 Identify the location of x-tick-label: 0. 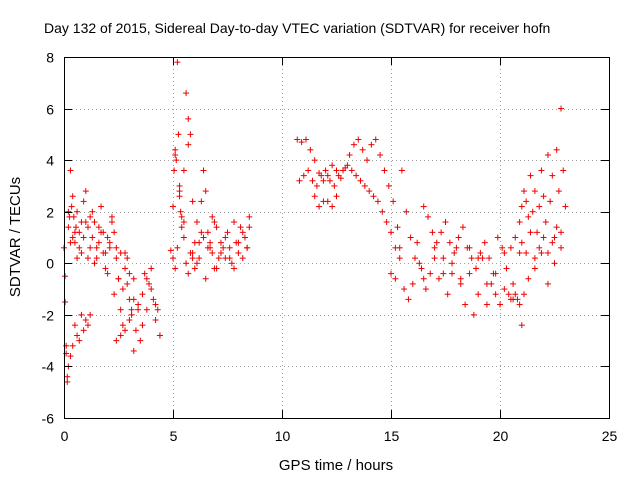
(65, 436).